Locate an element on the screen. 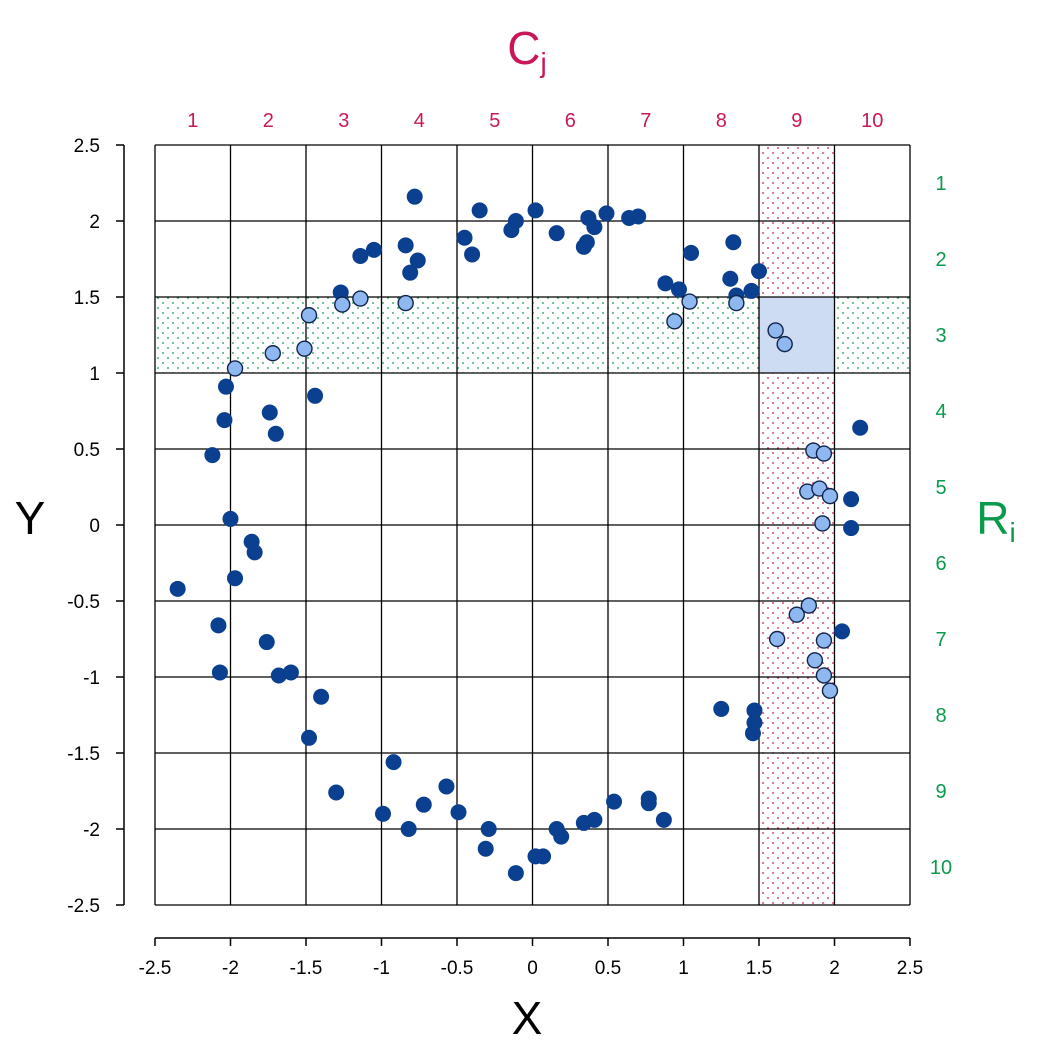 The height and width of the screenshot is (1042, 1043). column-index-title-main: C is located at coordinates (523, 48).